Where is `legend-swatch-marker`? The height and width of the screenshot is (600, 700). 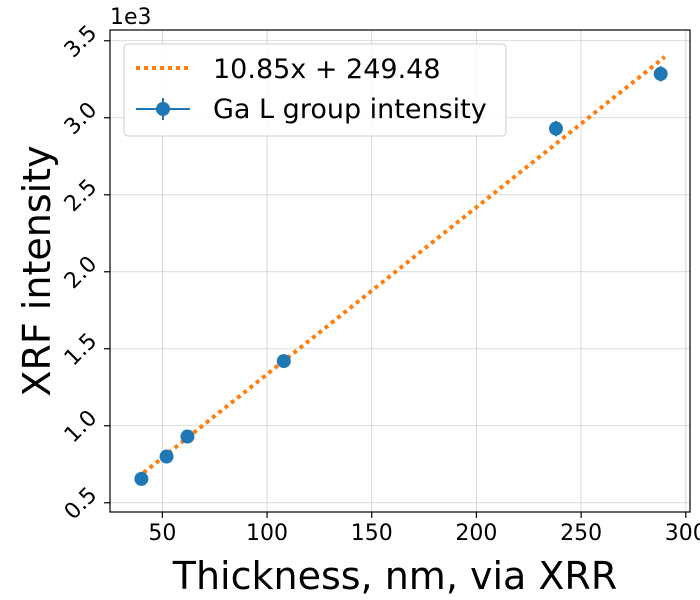
legend-swatch-marker is located at coordinates (163, 109).